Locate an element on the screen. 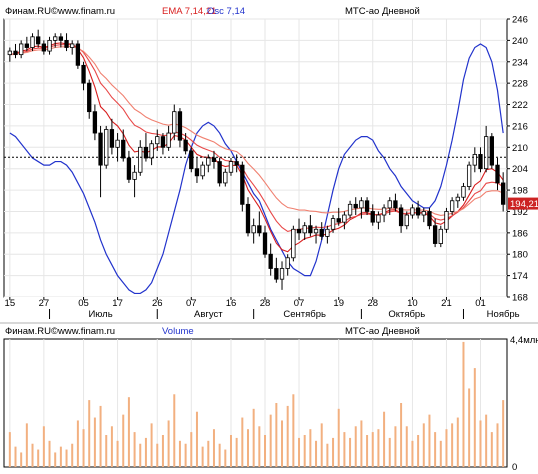 This screenshot has width=538, height=474. day-tick-labels: 15 27 05 17 26 07 16 28 07 19 28 10 21 01 is located at coordinates (245, 303).